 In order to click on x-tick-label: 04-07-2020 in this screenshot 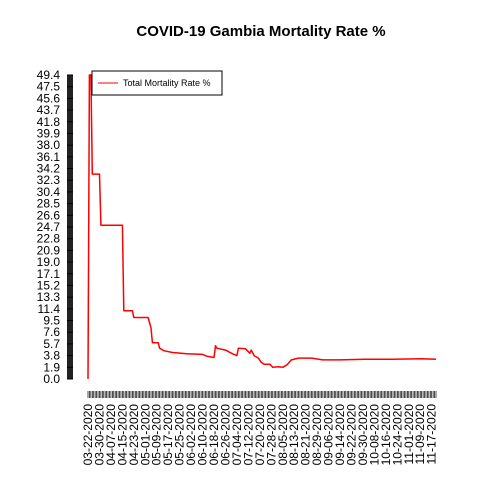, I will do `click(111, 435)`.